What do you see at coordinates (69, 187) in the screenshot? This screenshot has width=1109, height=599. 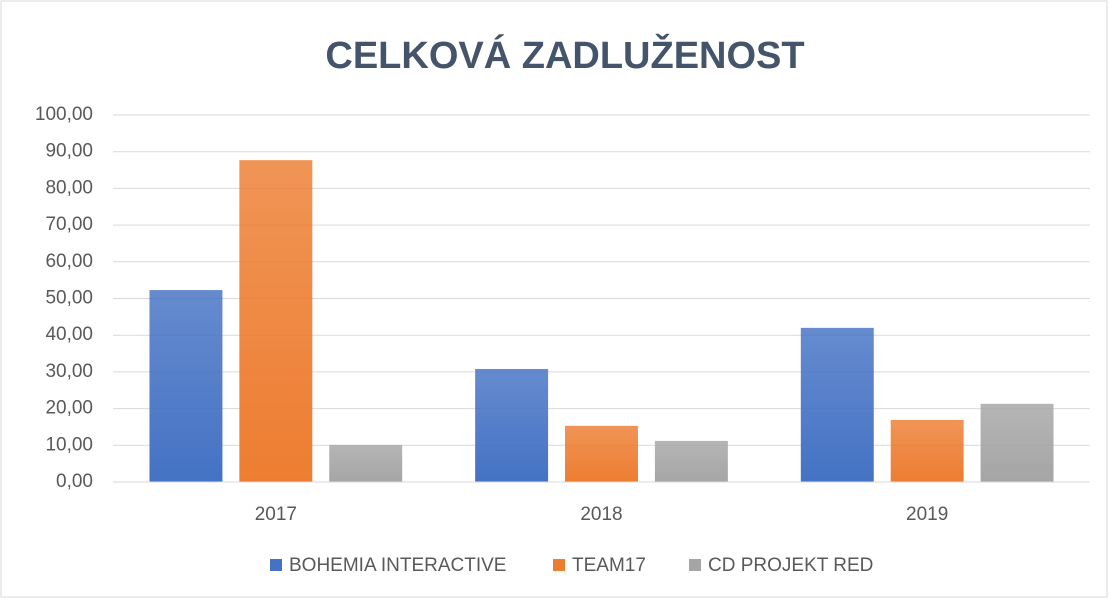 I see `y-tick-label: 80,00` at bounding box center [69, 187].